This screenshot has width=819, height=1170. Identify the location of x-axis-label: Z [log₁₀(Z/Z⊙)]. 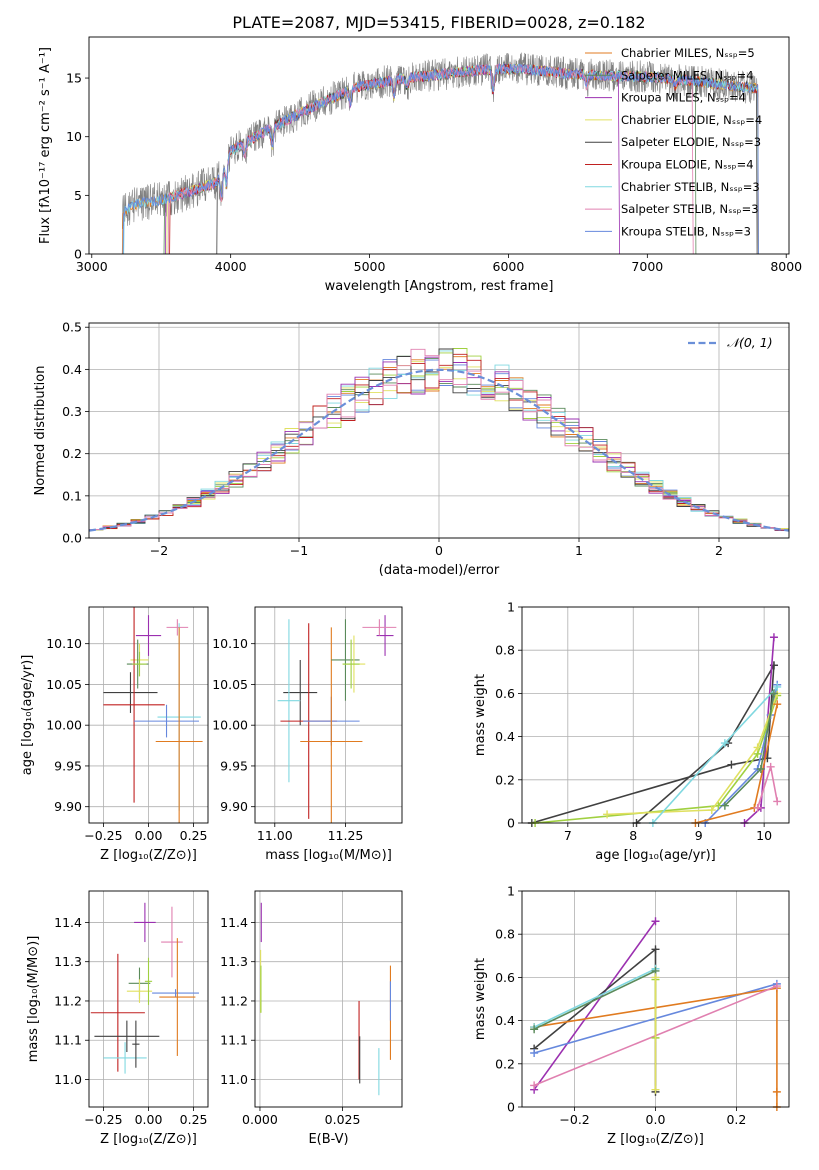
(148, 855).